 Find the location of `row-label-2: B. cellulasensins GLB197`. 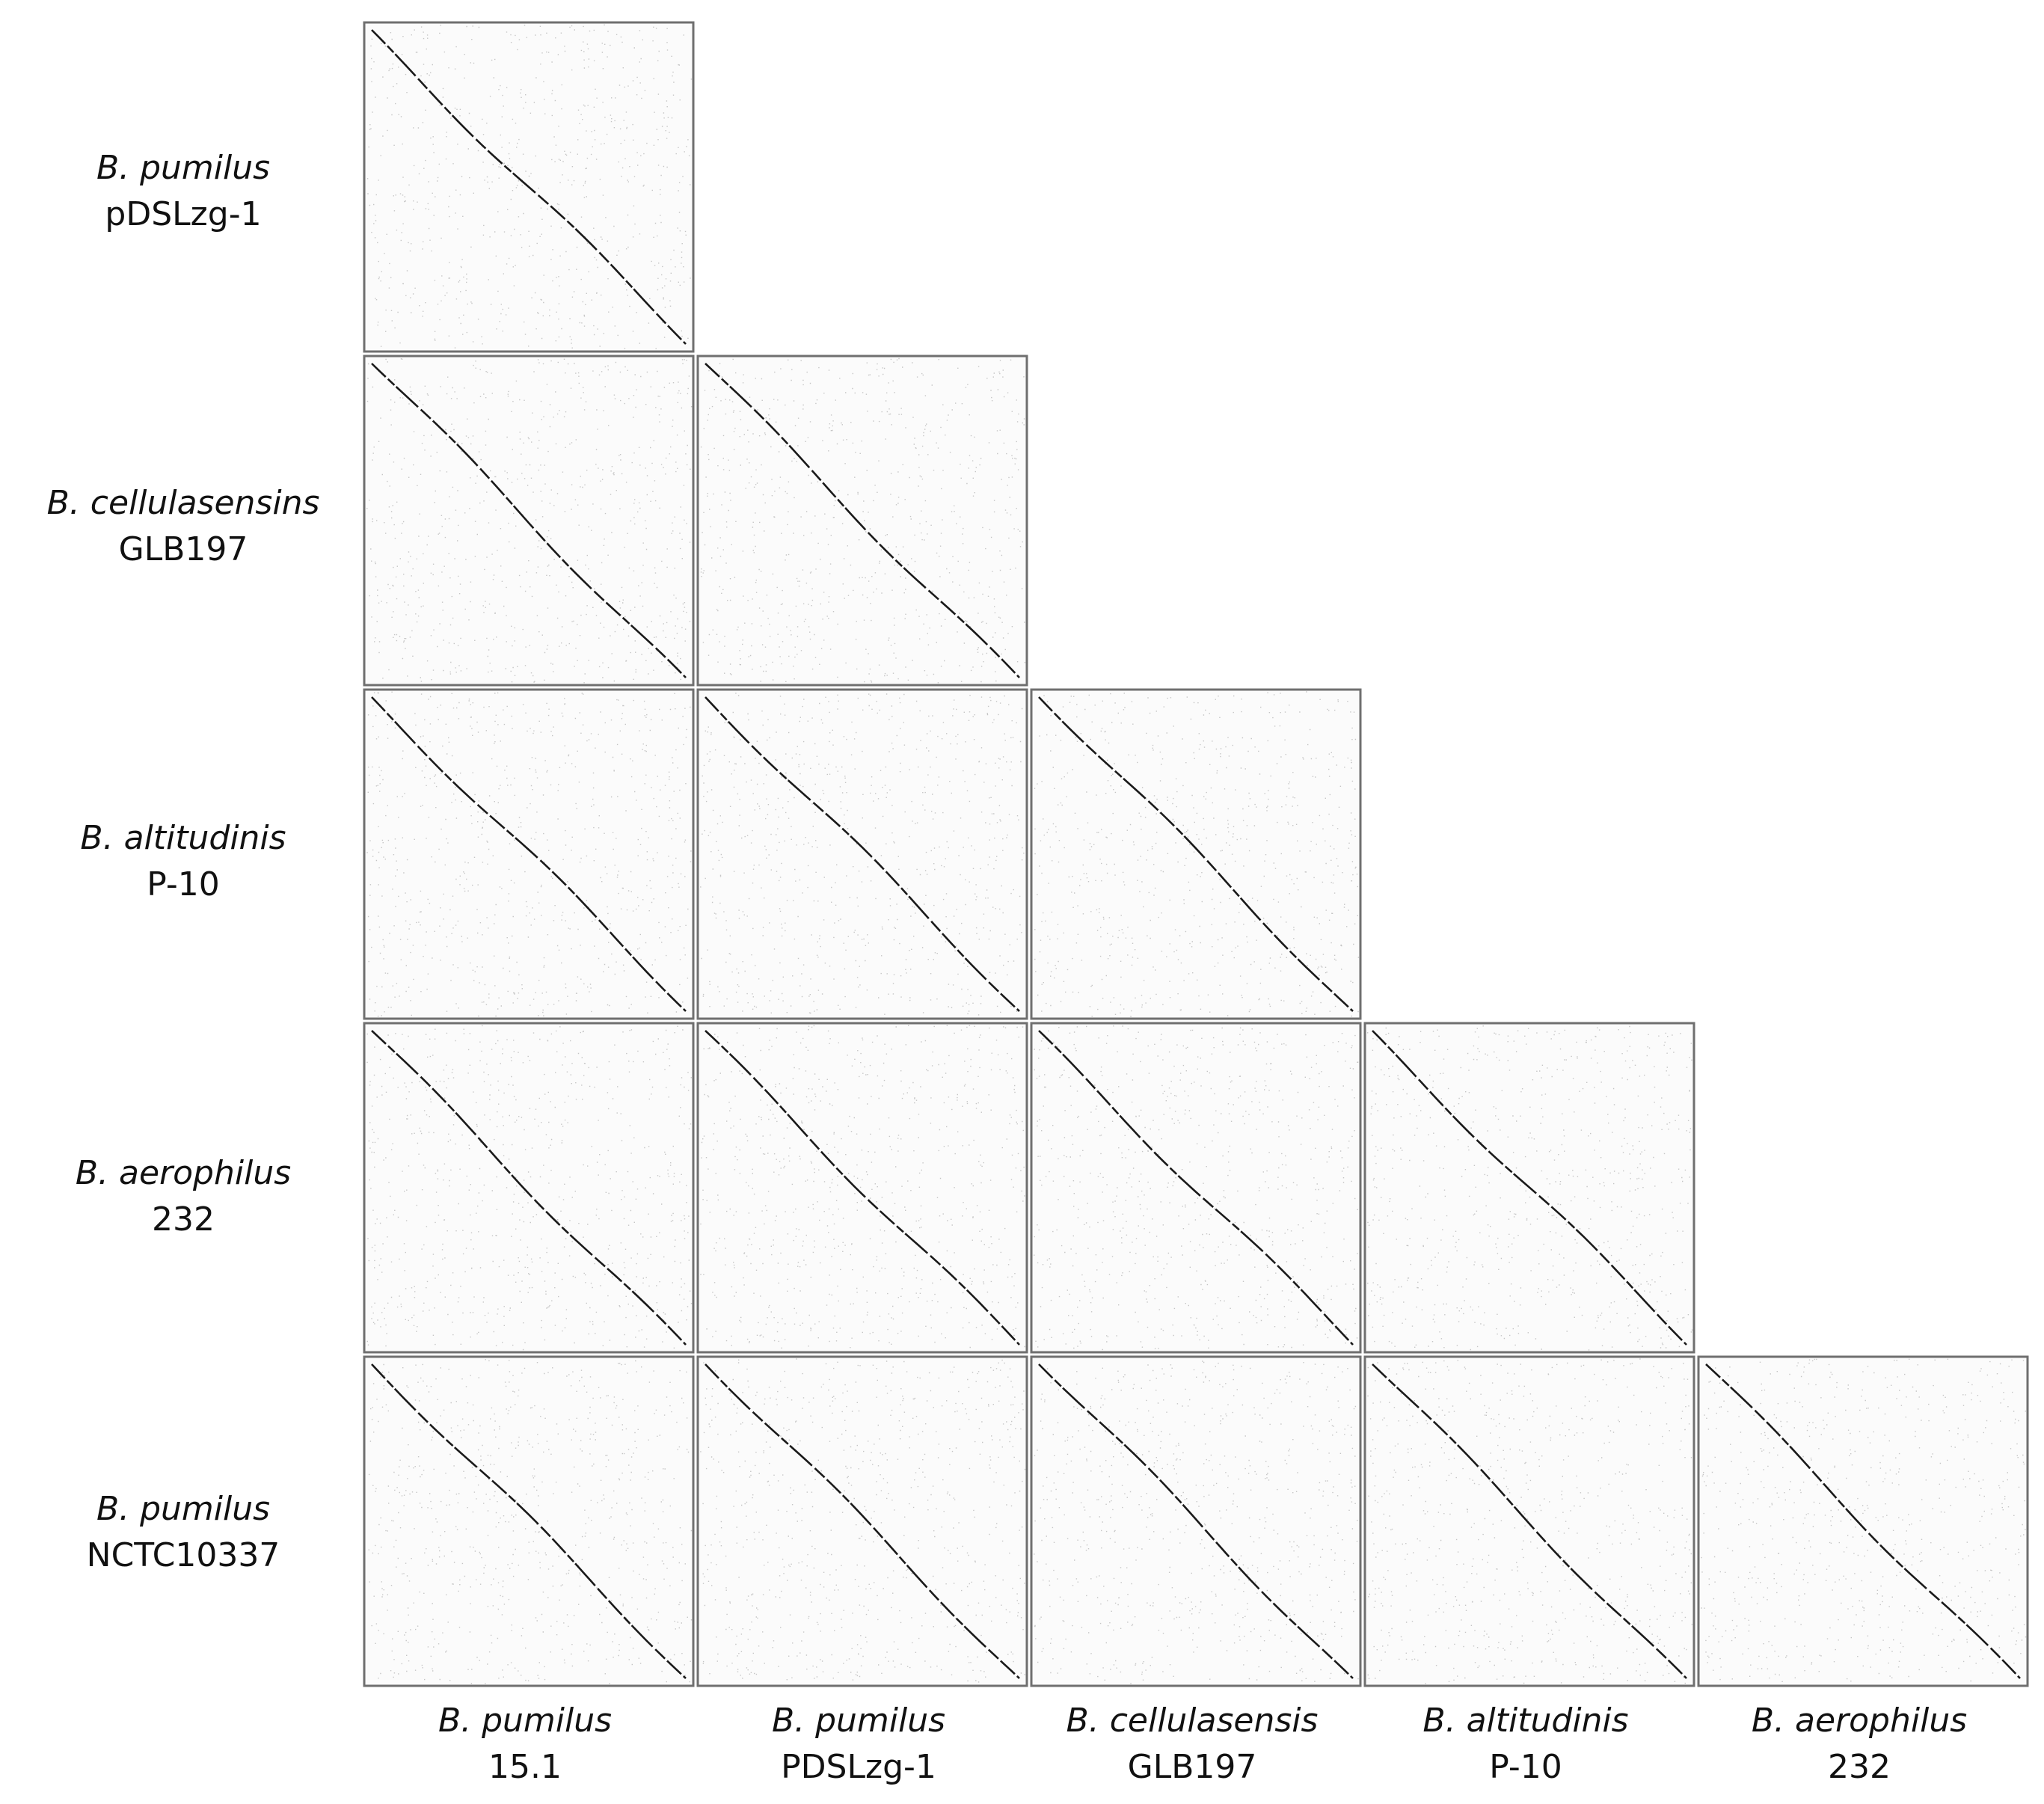

row-label-2: B. cellulasensins GLB197 is located at coordinates (183, 526).